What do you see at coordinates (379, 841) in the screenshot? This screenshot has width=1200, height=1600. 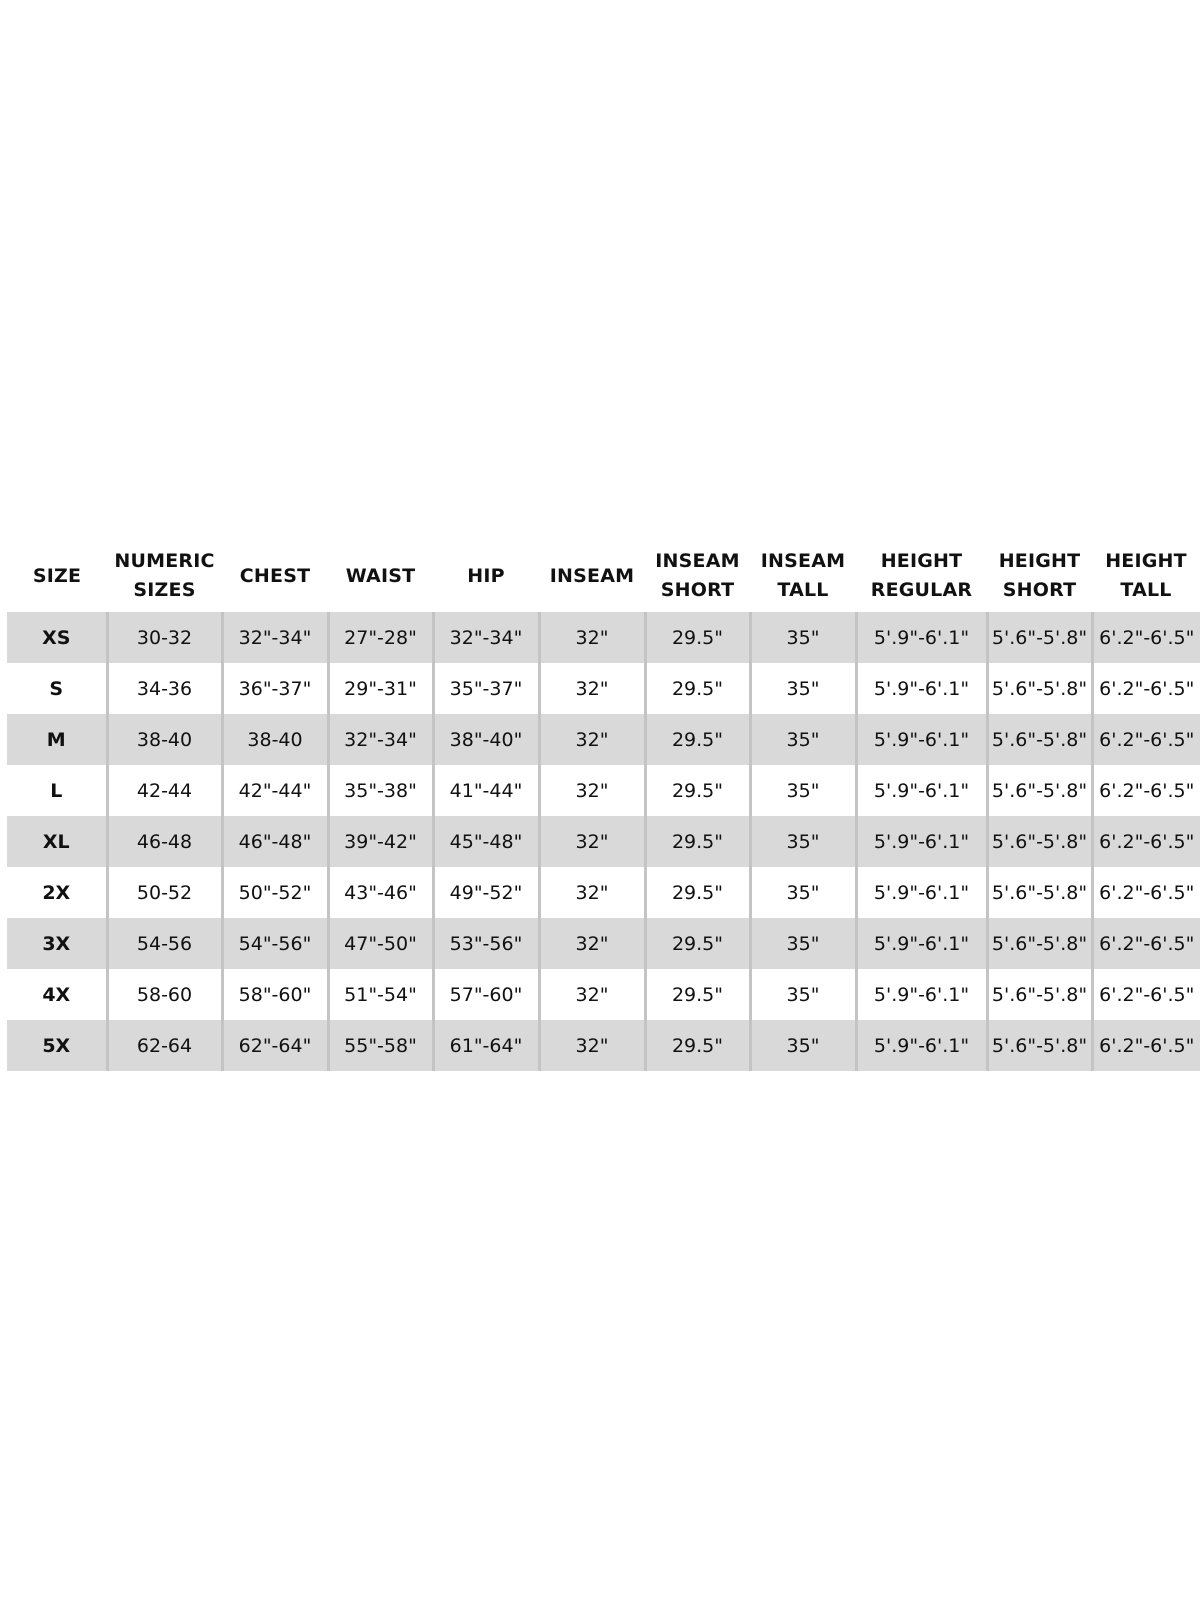 I see `table-cell: 39"-42"` at bounding box center [379, 841].